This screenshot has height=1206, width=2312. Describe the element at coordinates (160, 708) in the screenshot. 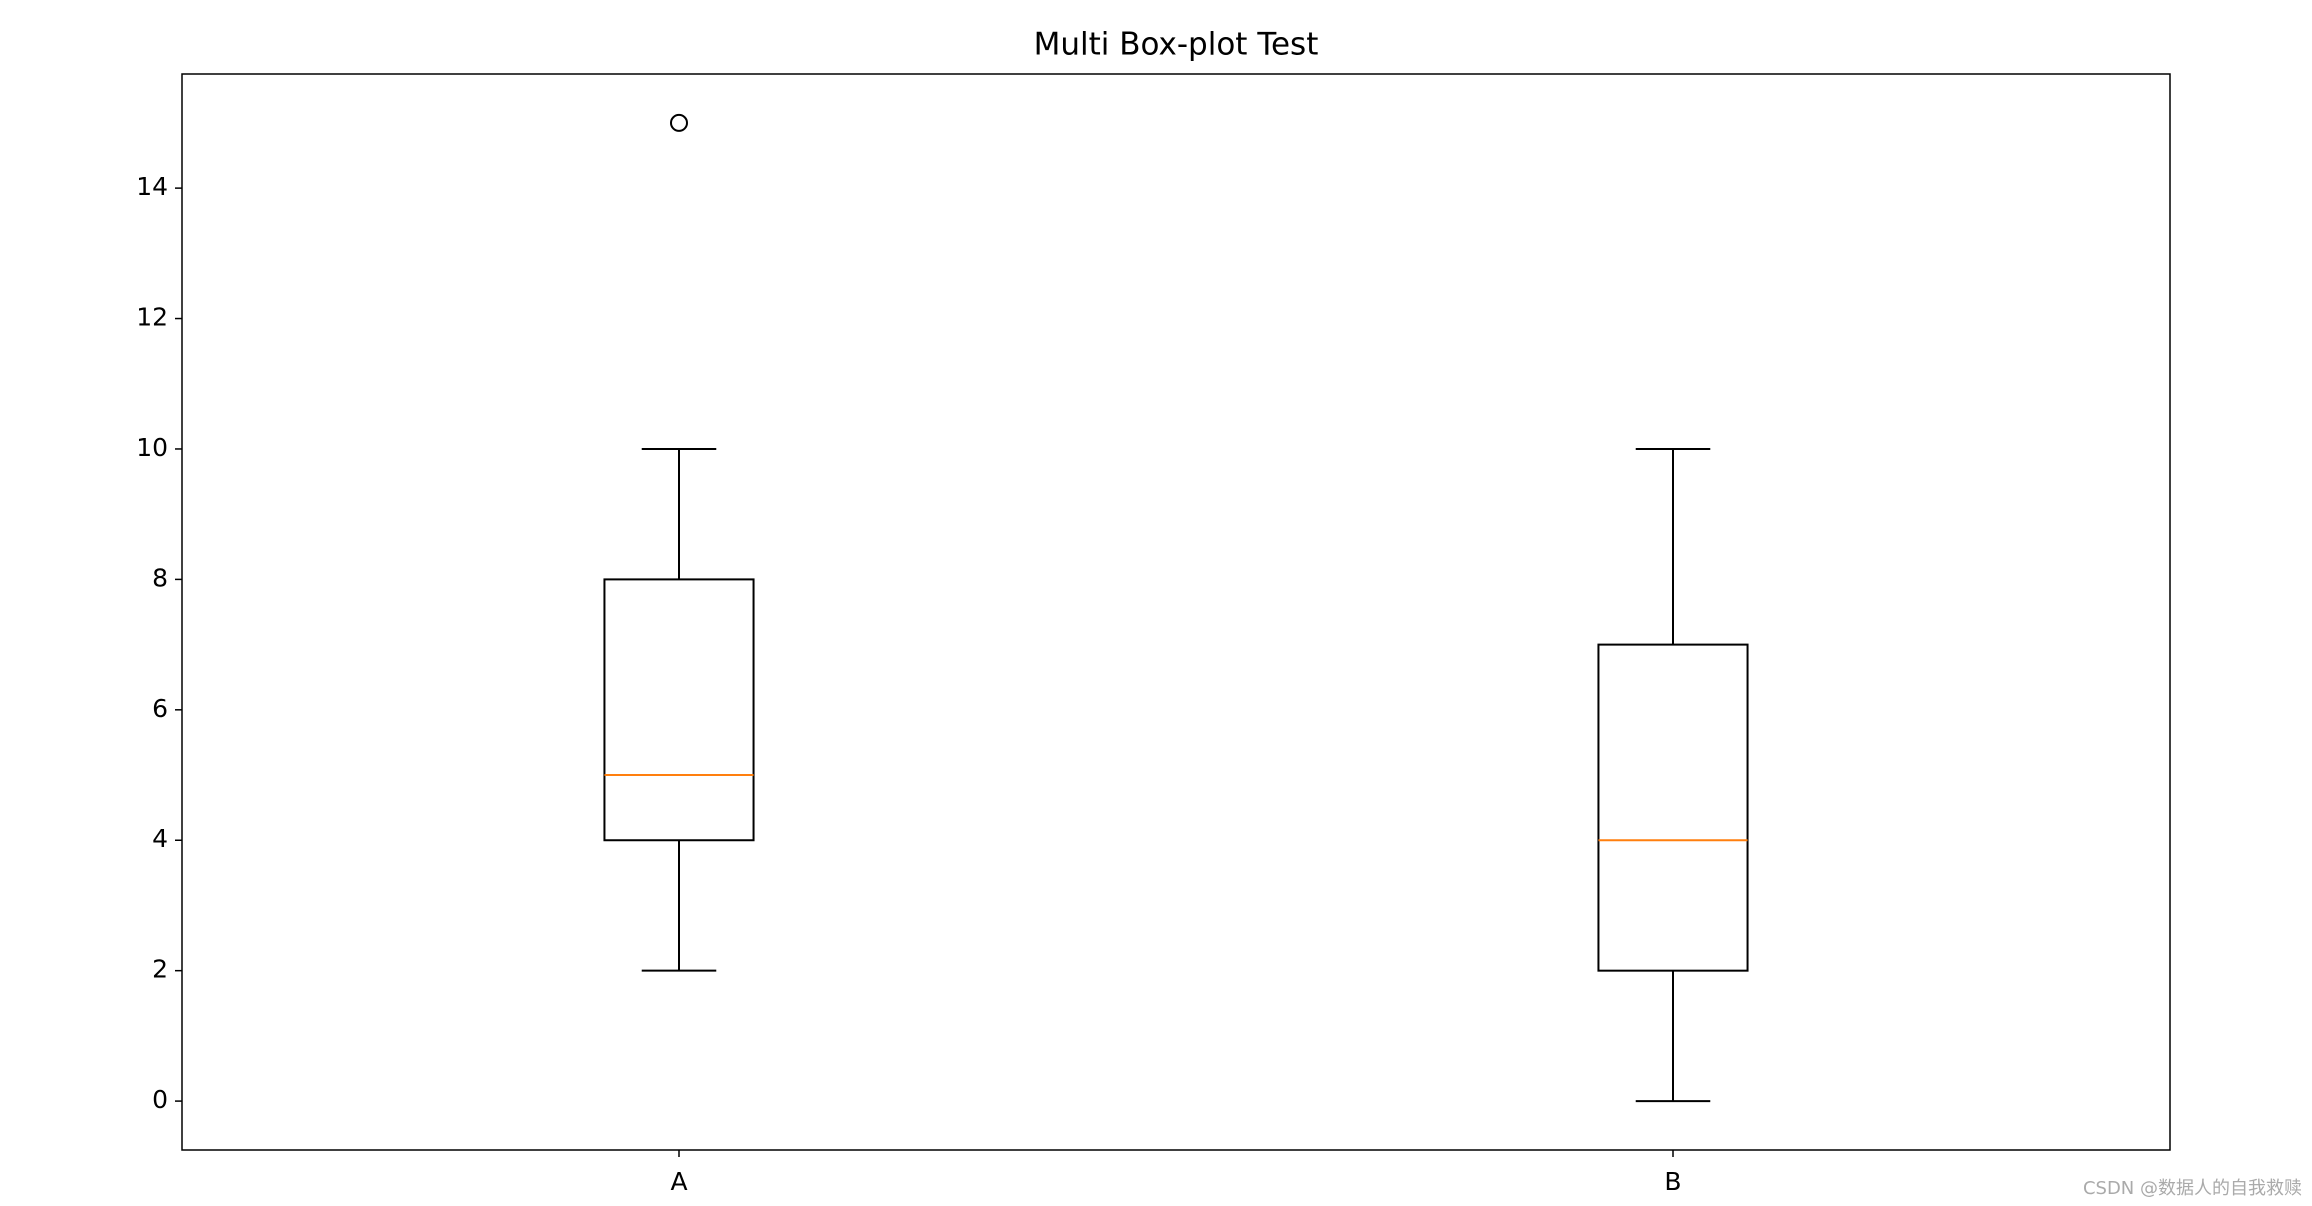

I see `y-tick-label: 6` at that location.